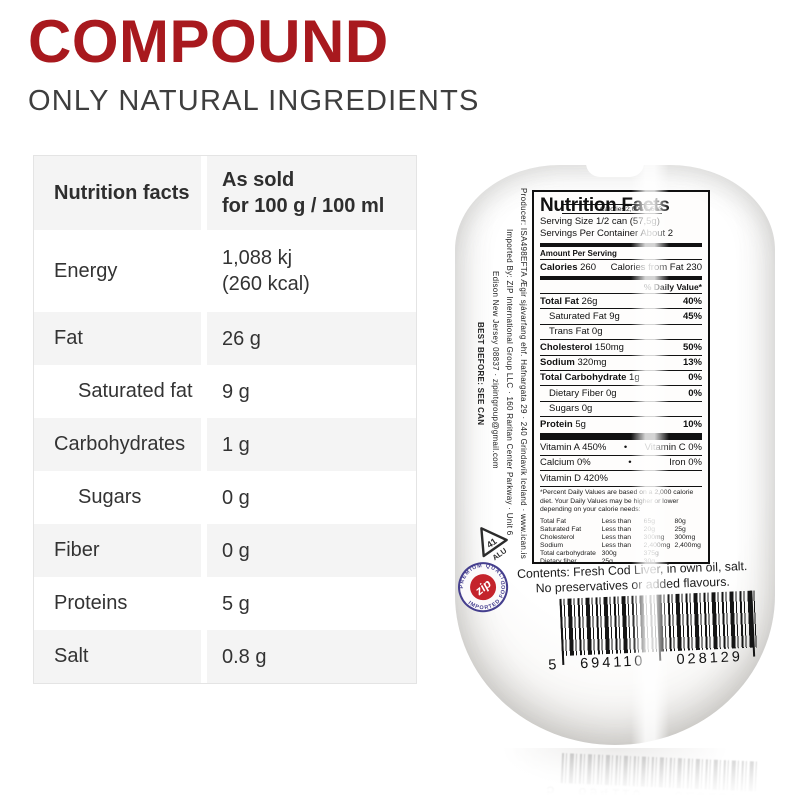 The image size is (800, 800). What do you see at coordinates (86, 270) in the screenshot?
I see `row-label: Energy` at bounding box center [86, 270].